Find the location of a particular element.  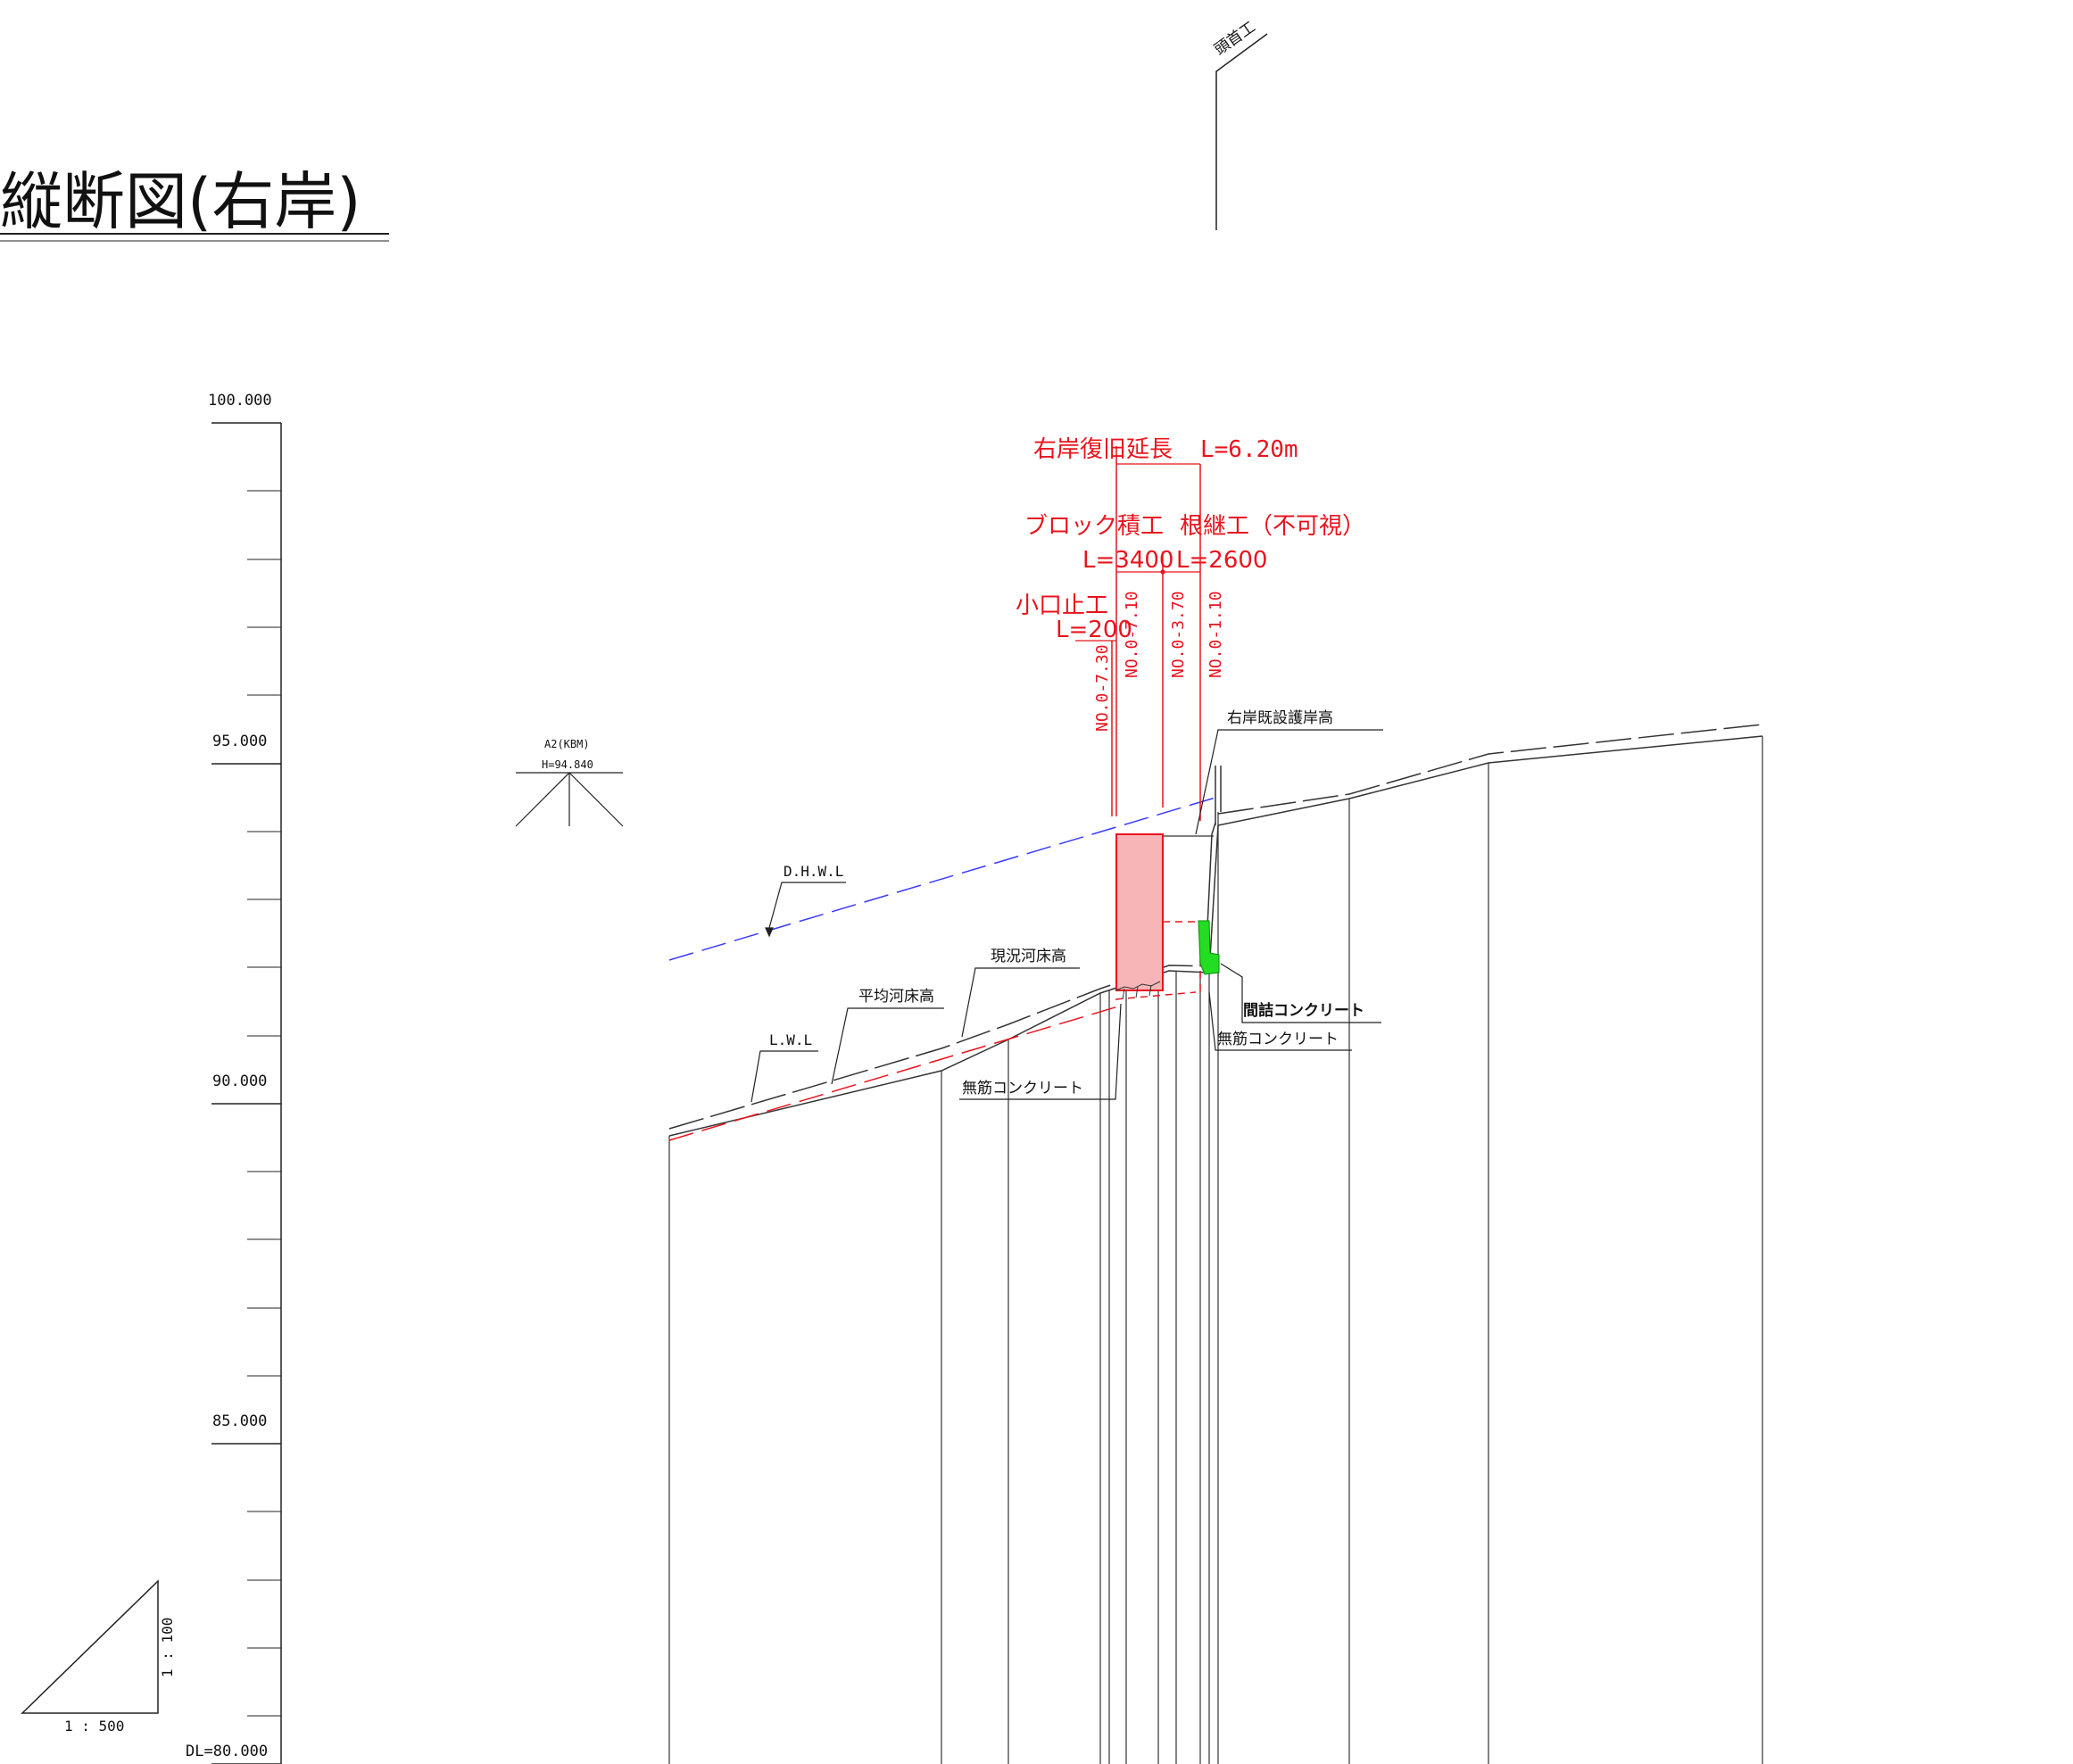

tick-label-dl: DL=80.000 is located at coordinates (227, 1752).